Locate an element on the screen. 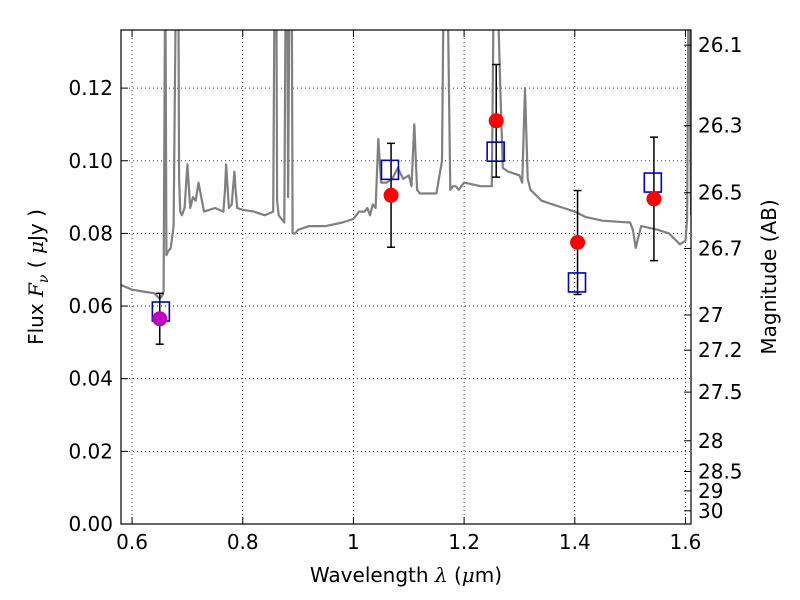  y-tick-label: 0.10 is located at coordinates (90, 161).